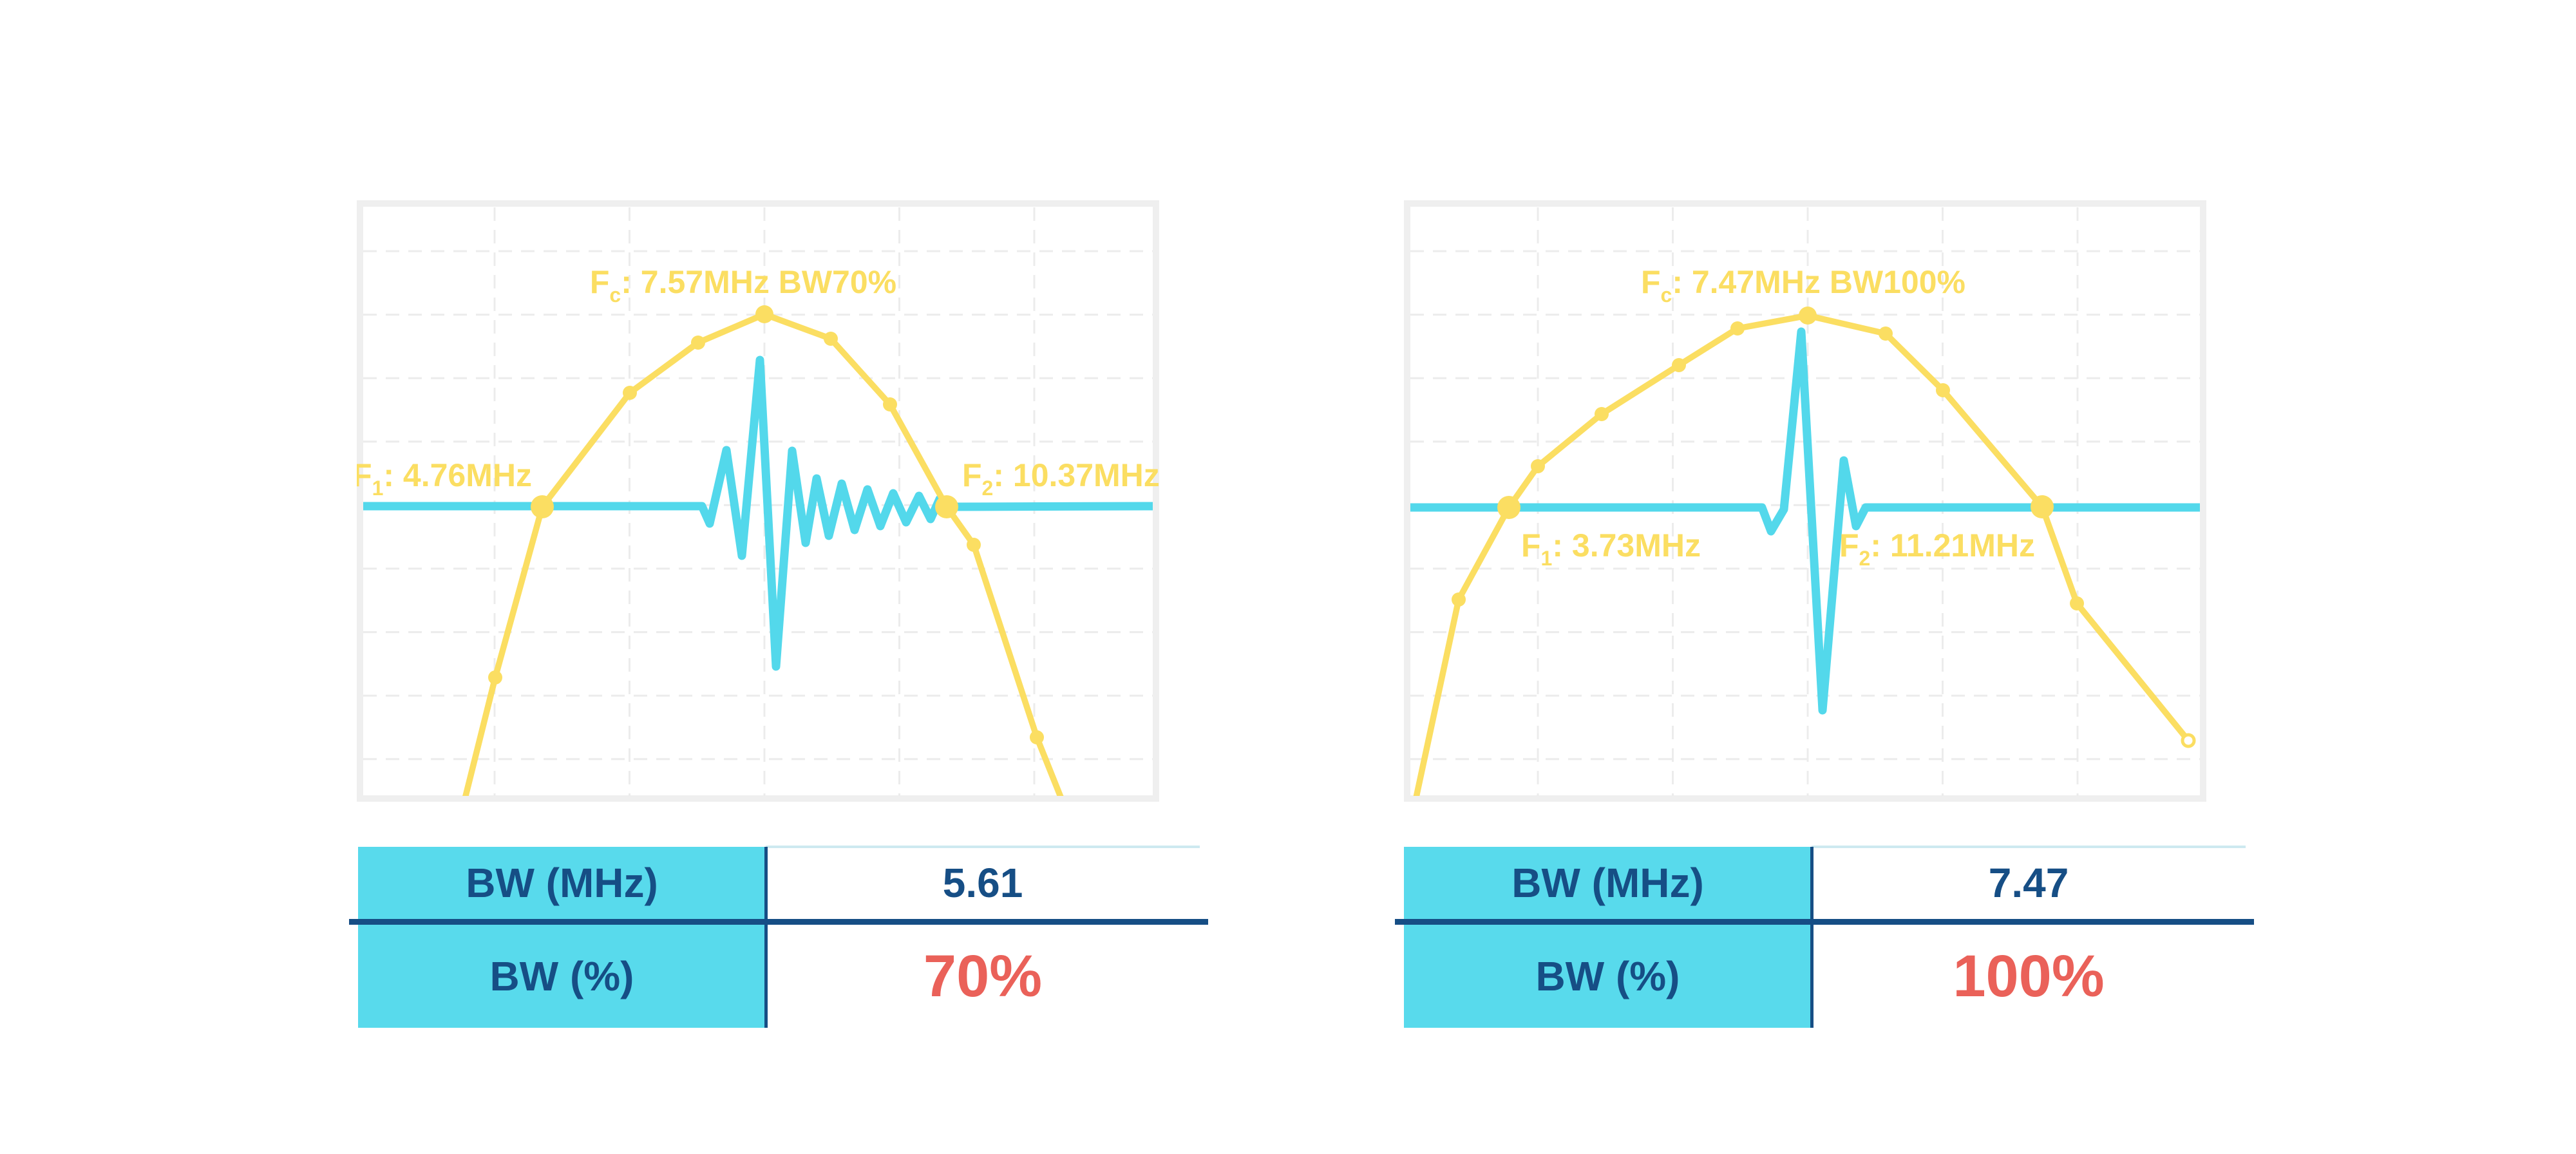 The width and height of the screenshot is (2576, 1154). What do you see at coordinates (1611, 548) in the screenshot?
I see `f1-annotation: F1: 3.73MHz` at bounding box center [1611, 548].